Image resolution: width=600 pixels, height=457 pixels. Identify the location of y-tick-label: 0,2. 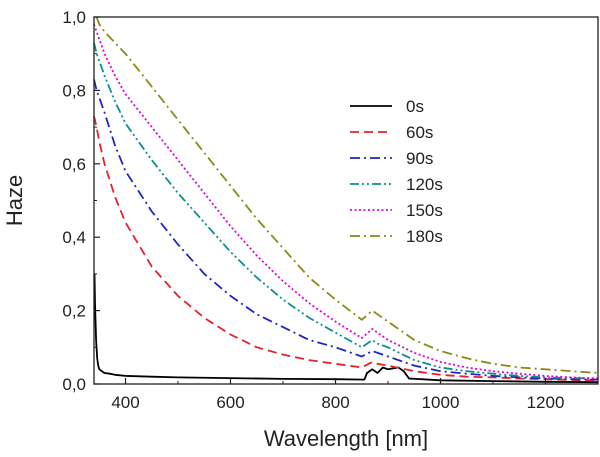
(74, 311).